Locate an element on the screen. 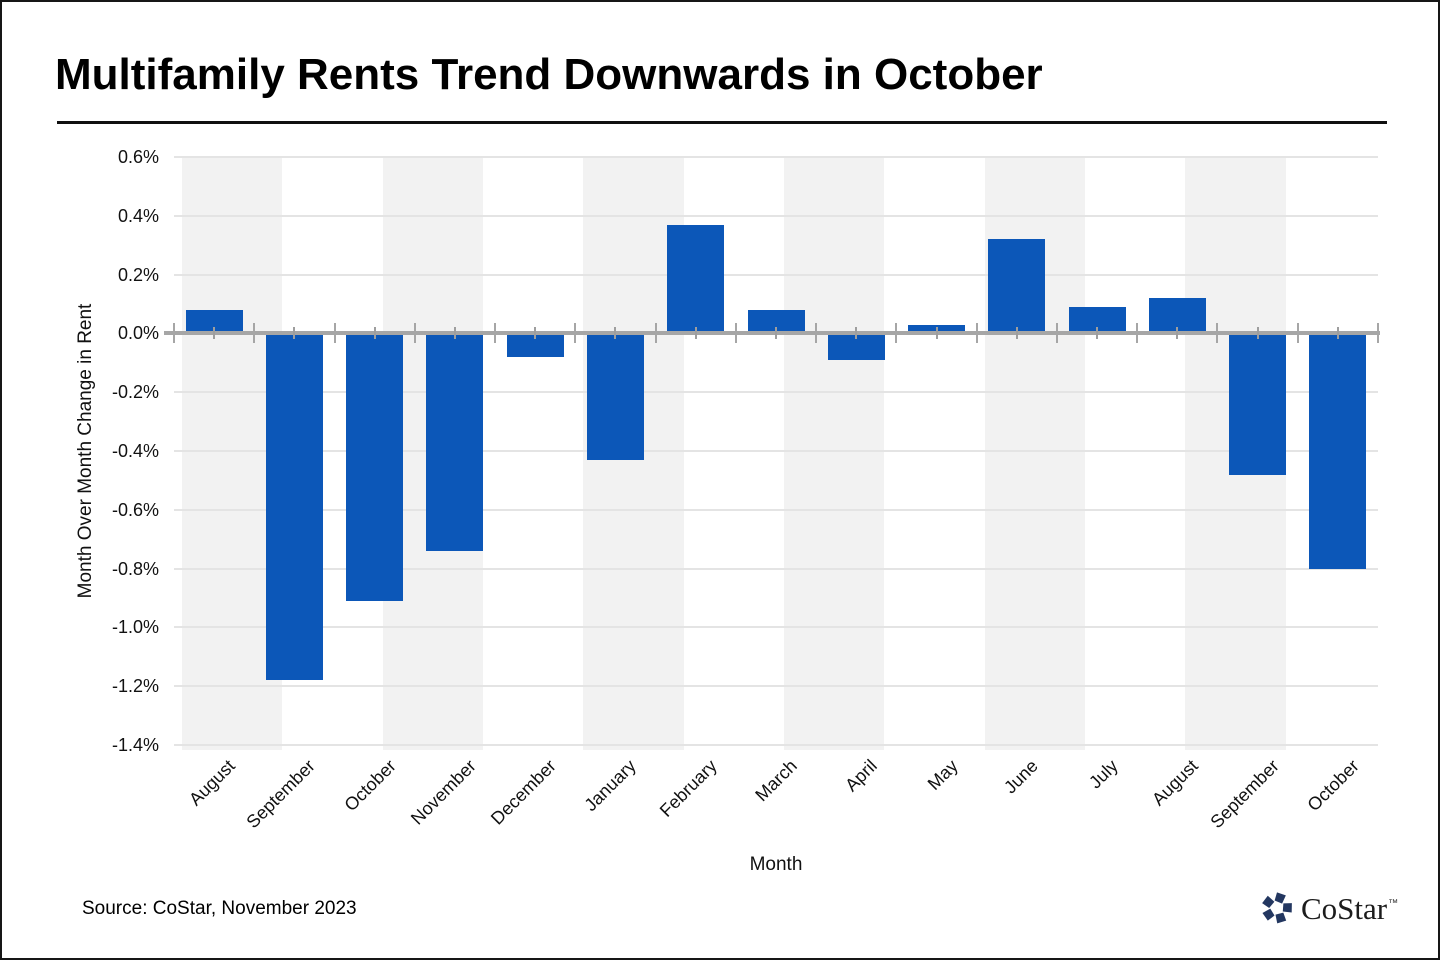  x-axis-tick-label: February is located at coordinates (688, 788).